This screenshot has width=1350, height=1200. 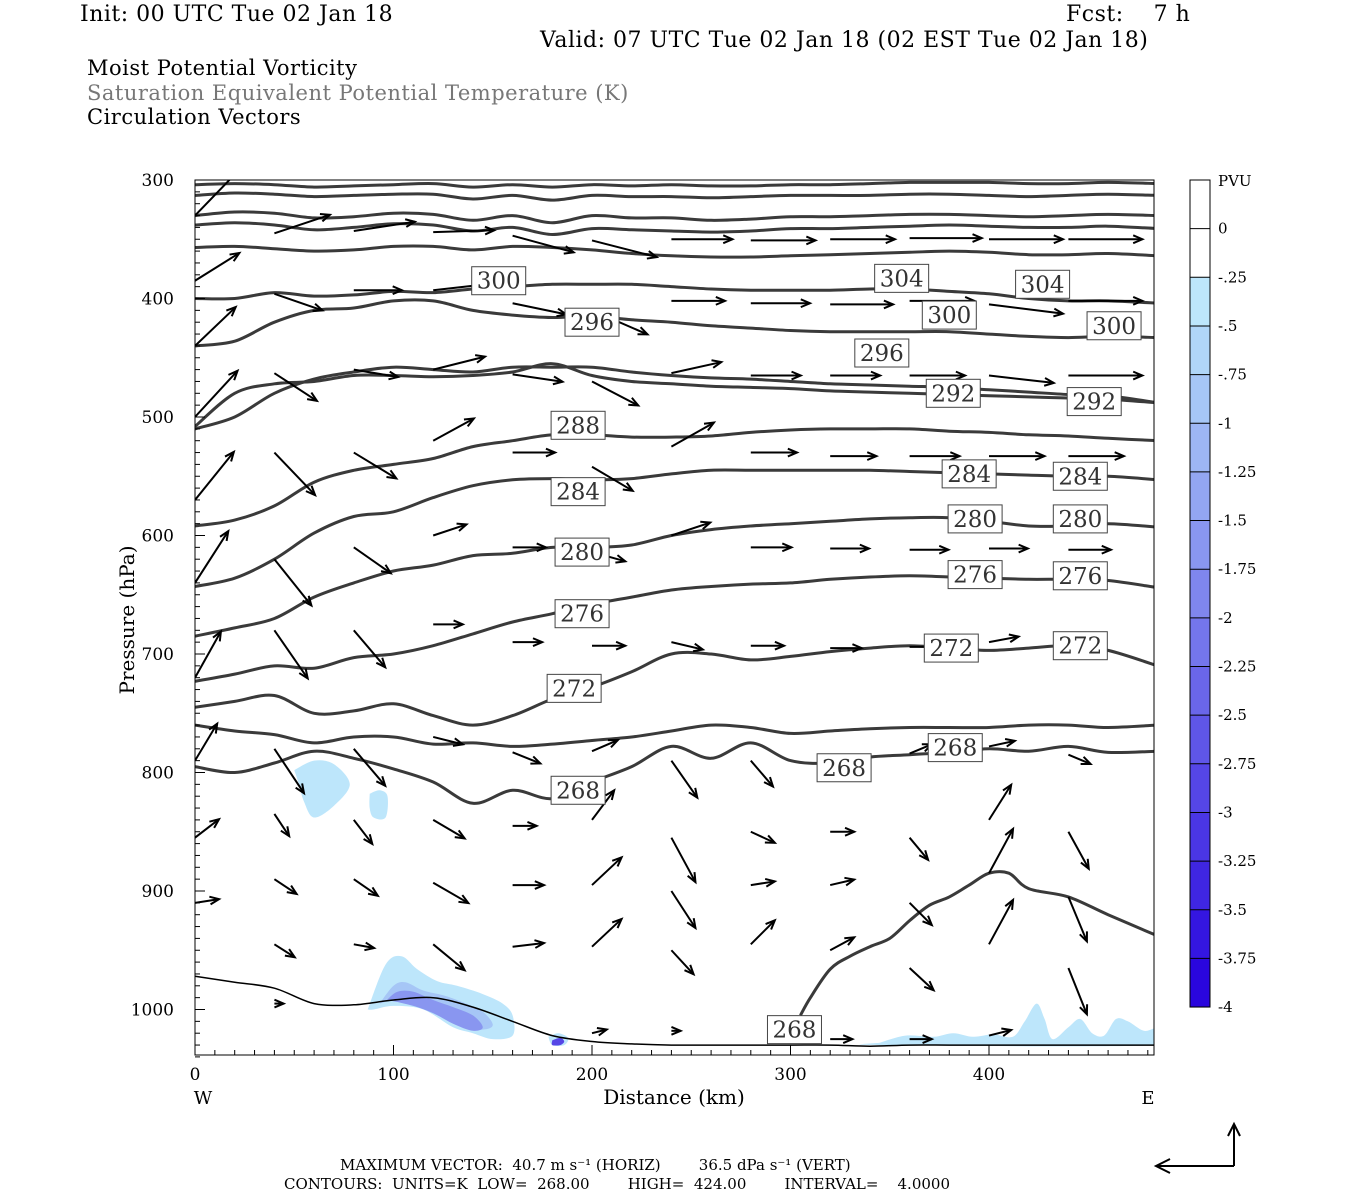 What do you see at coordinates (158, 537) in the screenshot?
I see `y-tick-label: 600` at bounding box center [158, 537].